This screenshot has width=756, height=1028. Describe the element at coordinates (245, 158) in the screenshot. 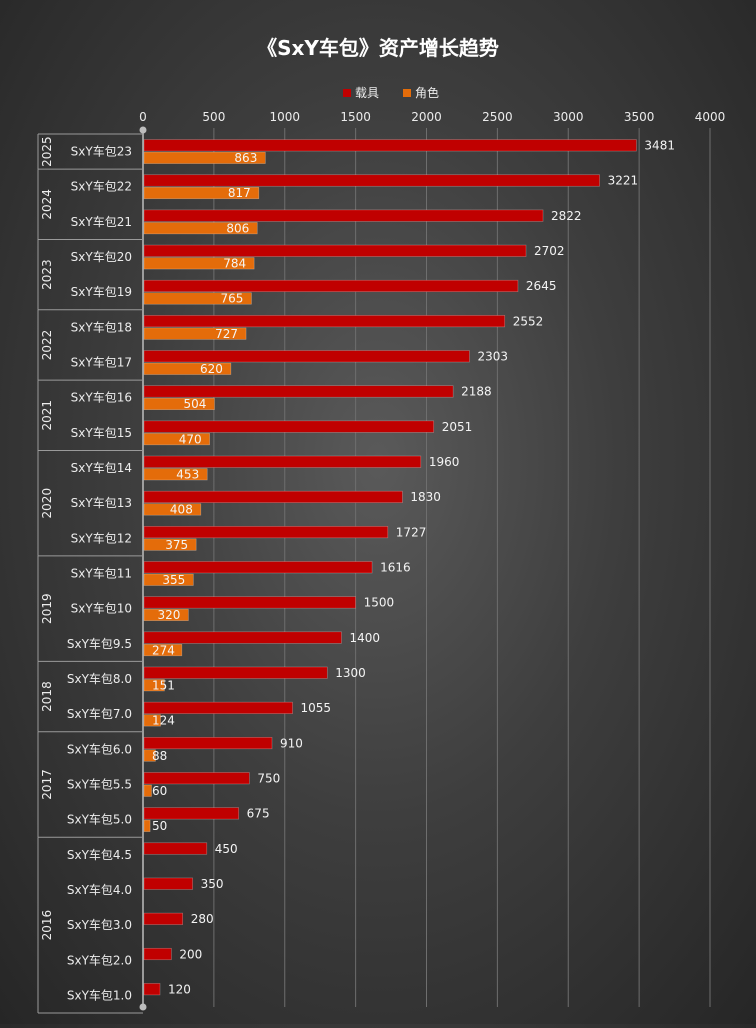

I see `data-label-角色: 863` at that location.